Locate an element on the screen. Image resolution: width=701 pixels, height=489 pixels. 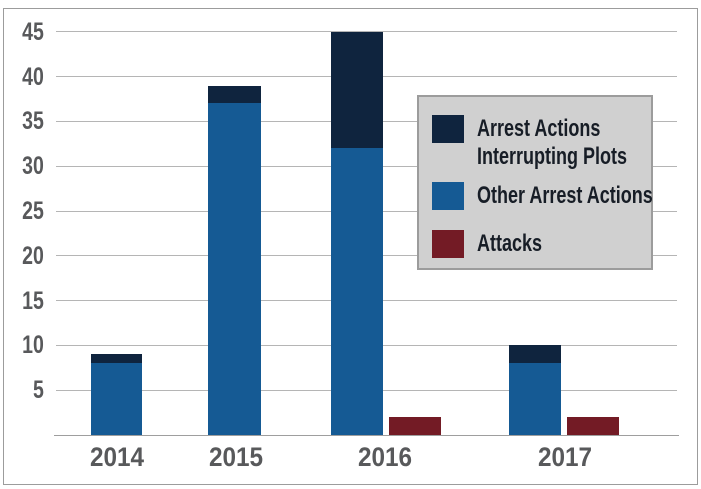
x-axis-category-text: 2015 is located at coordinates (236, 457).